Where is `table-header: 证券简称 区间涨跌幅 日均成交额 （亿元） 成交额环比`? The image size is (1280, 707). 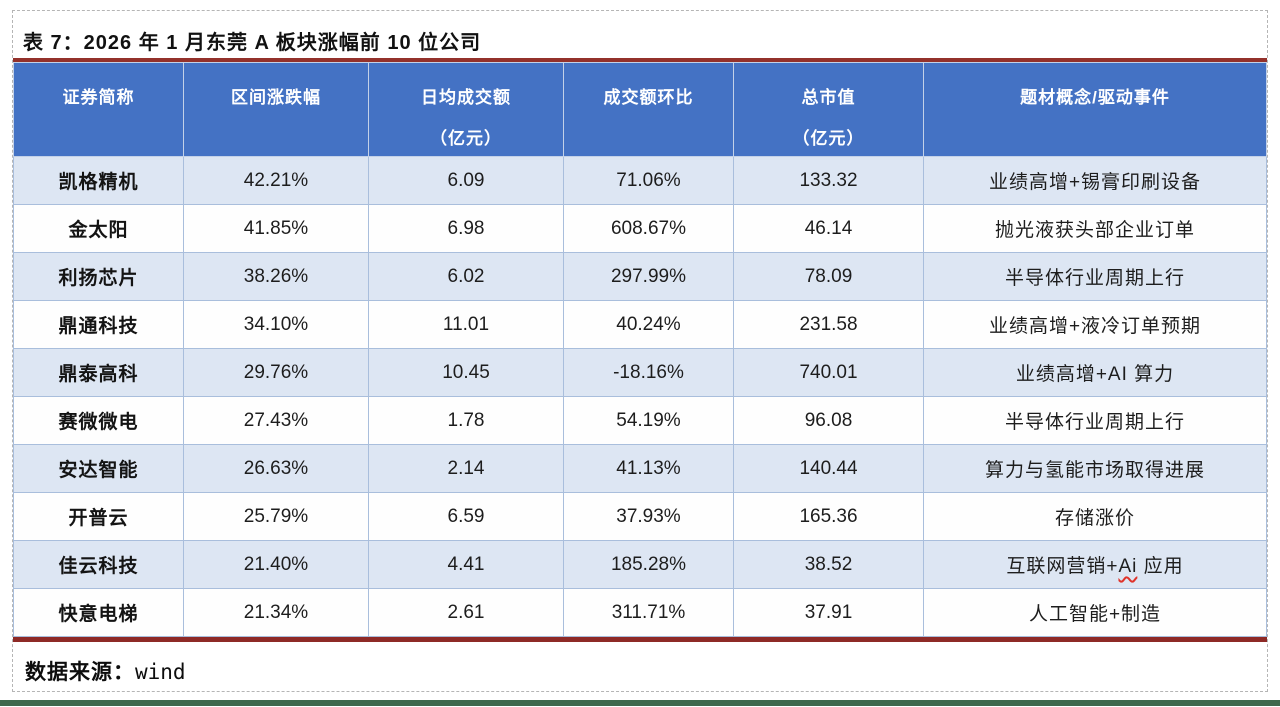 table-header: 证券简称 区间涨跌幅 日均成交额 （亿元） 成交额环比 is located at coordinates (640, 109).